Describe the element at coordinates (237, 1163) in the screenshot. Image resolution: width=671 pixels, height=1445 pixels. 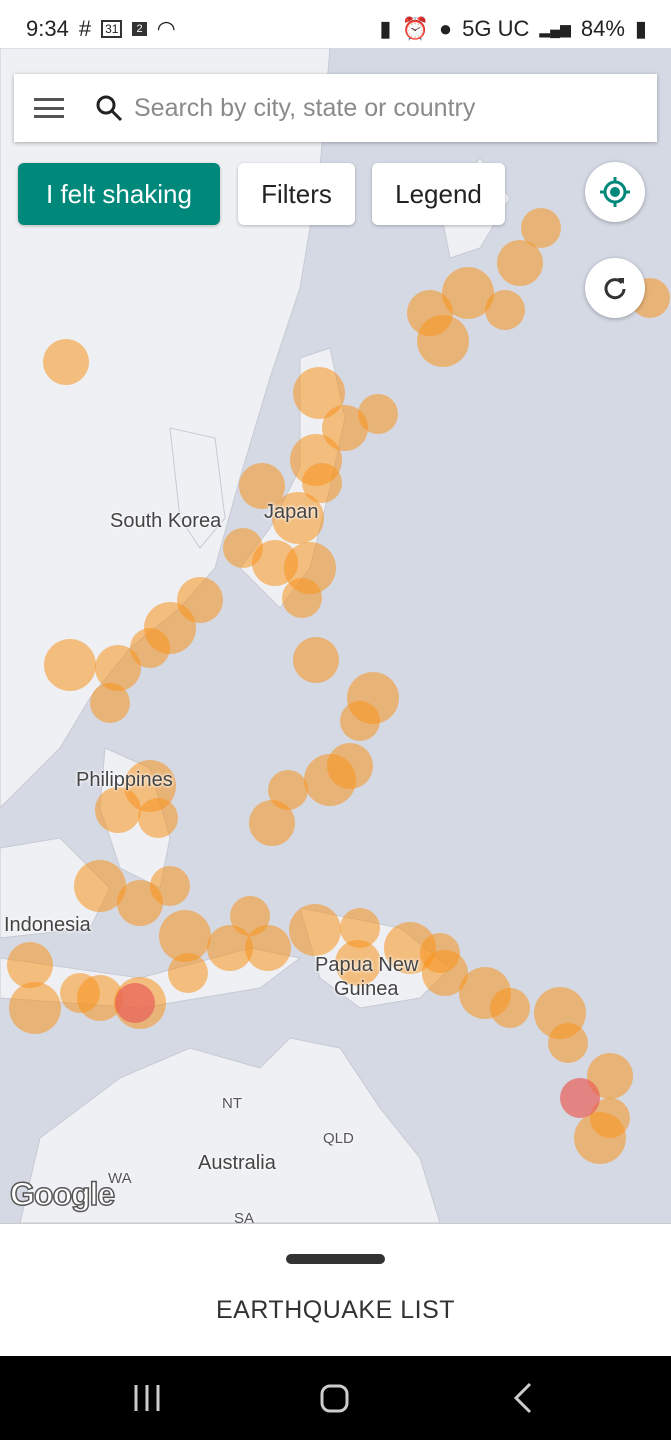
I see `label-australia: Australia` at that location.